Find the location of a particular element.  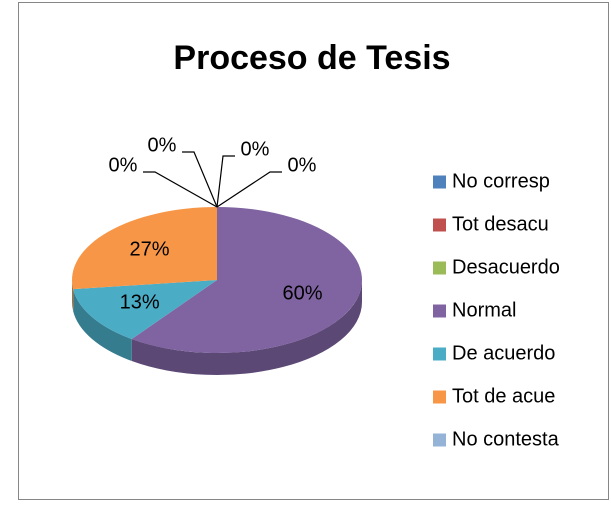

data-label: 60% is located at coordinates (302, 293).